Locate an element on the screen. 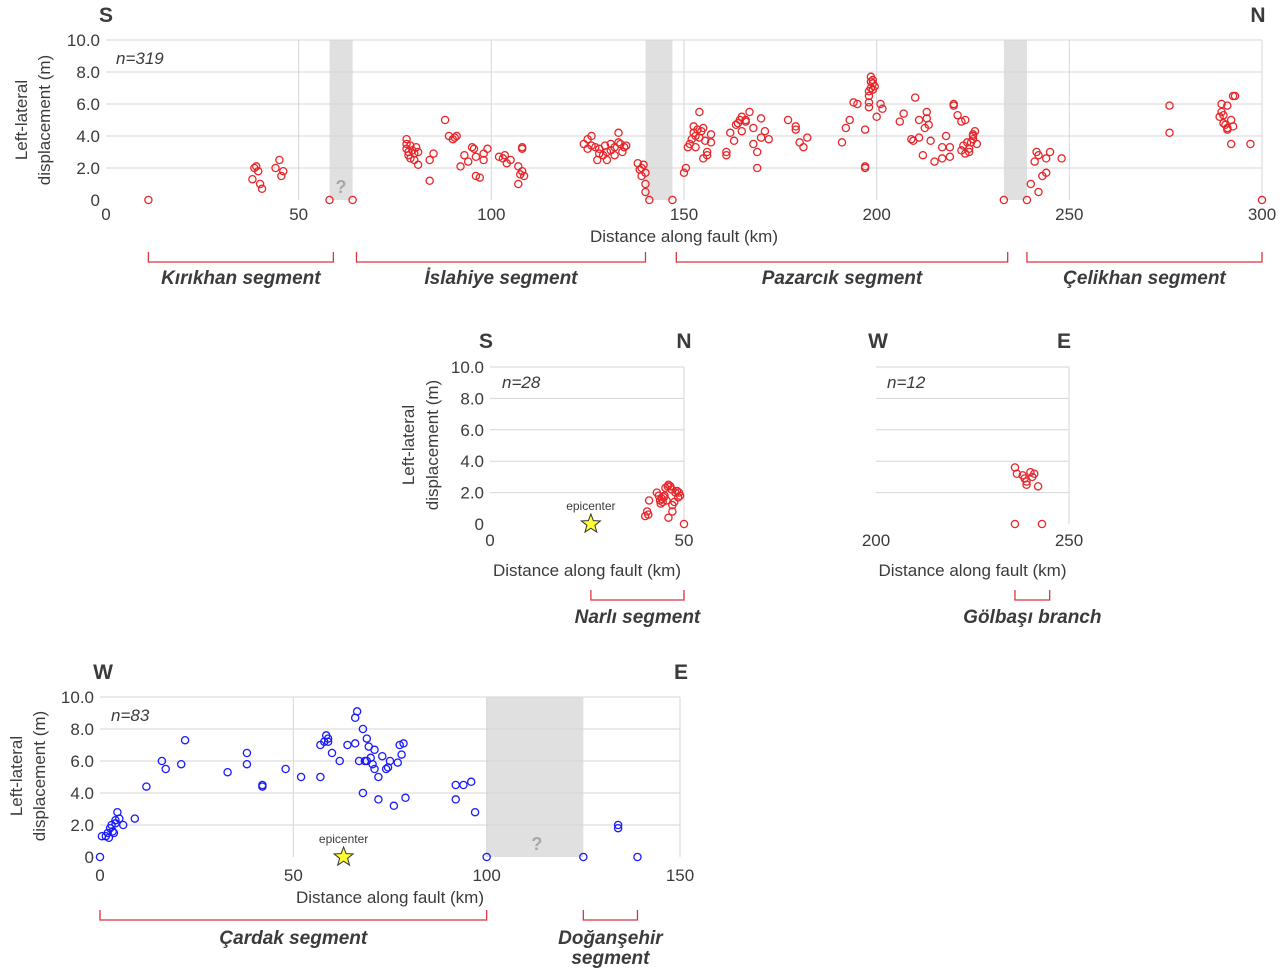 The image size is (1287, 970). y-axis-label: Left-lateral is located at coordinates (16, 776).